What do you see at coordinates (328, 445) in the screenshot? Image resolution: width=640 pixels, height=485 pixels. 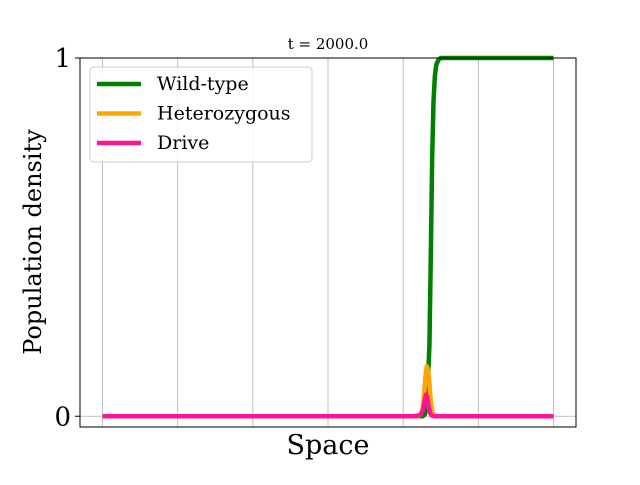 I see `x-axis-label: Space` at bounding box center [328, 445].